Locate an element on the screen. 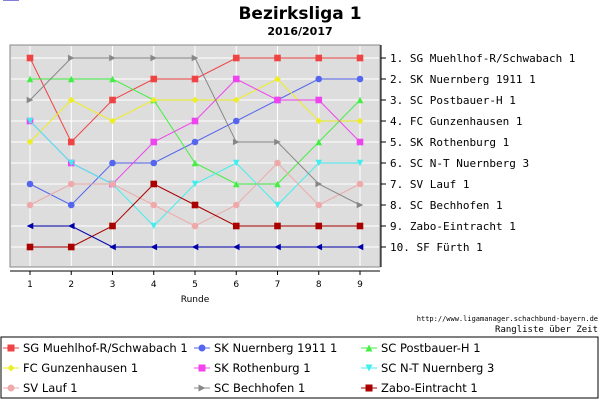  legend-item: SC Bechhofen 1 is located at coordinates (249, 388).